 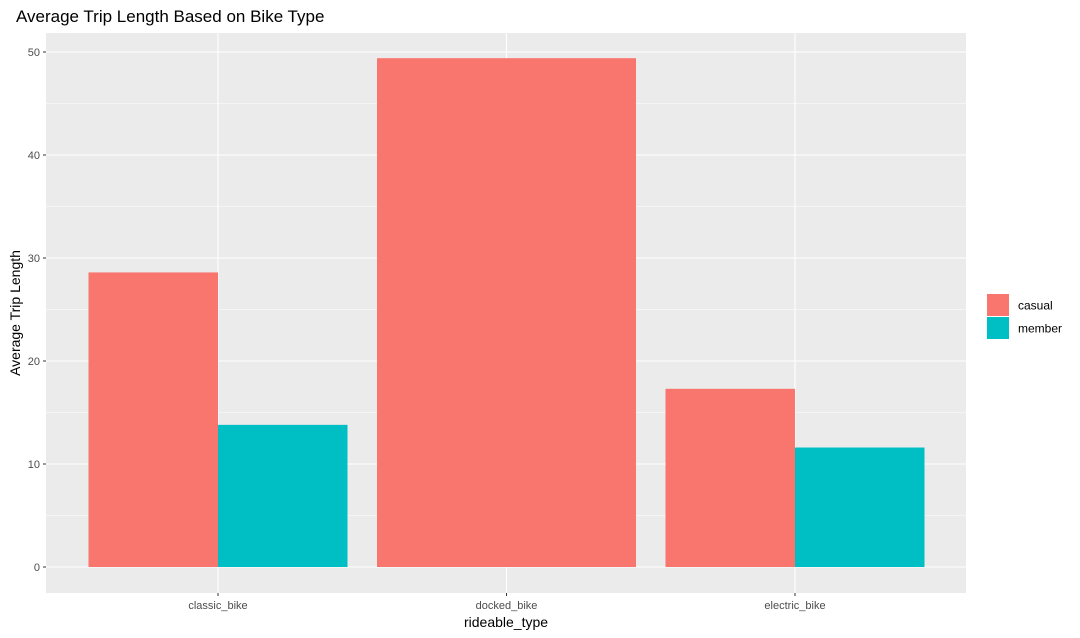 I want to click on bar-casual-electric_bike, so click(x=730, y=477).